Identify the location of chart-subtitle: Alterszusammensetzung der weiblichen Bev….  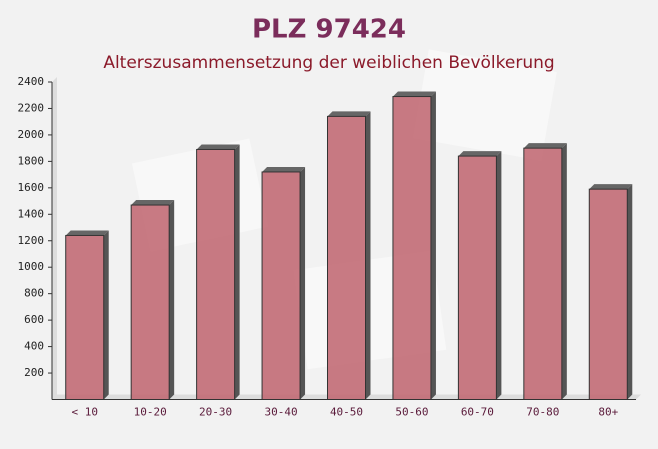
(328, 63).